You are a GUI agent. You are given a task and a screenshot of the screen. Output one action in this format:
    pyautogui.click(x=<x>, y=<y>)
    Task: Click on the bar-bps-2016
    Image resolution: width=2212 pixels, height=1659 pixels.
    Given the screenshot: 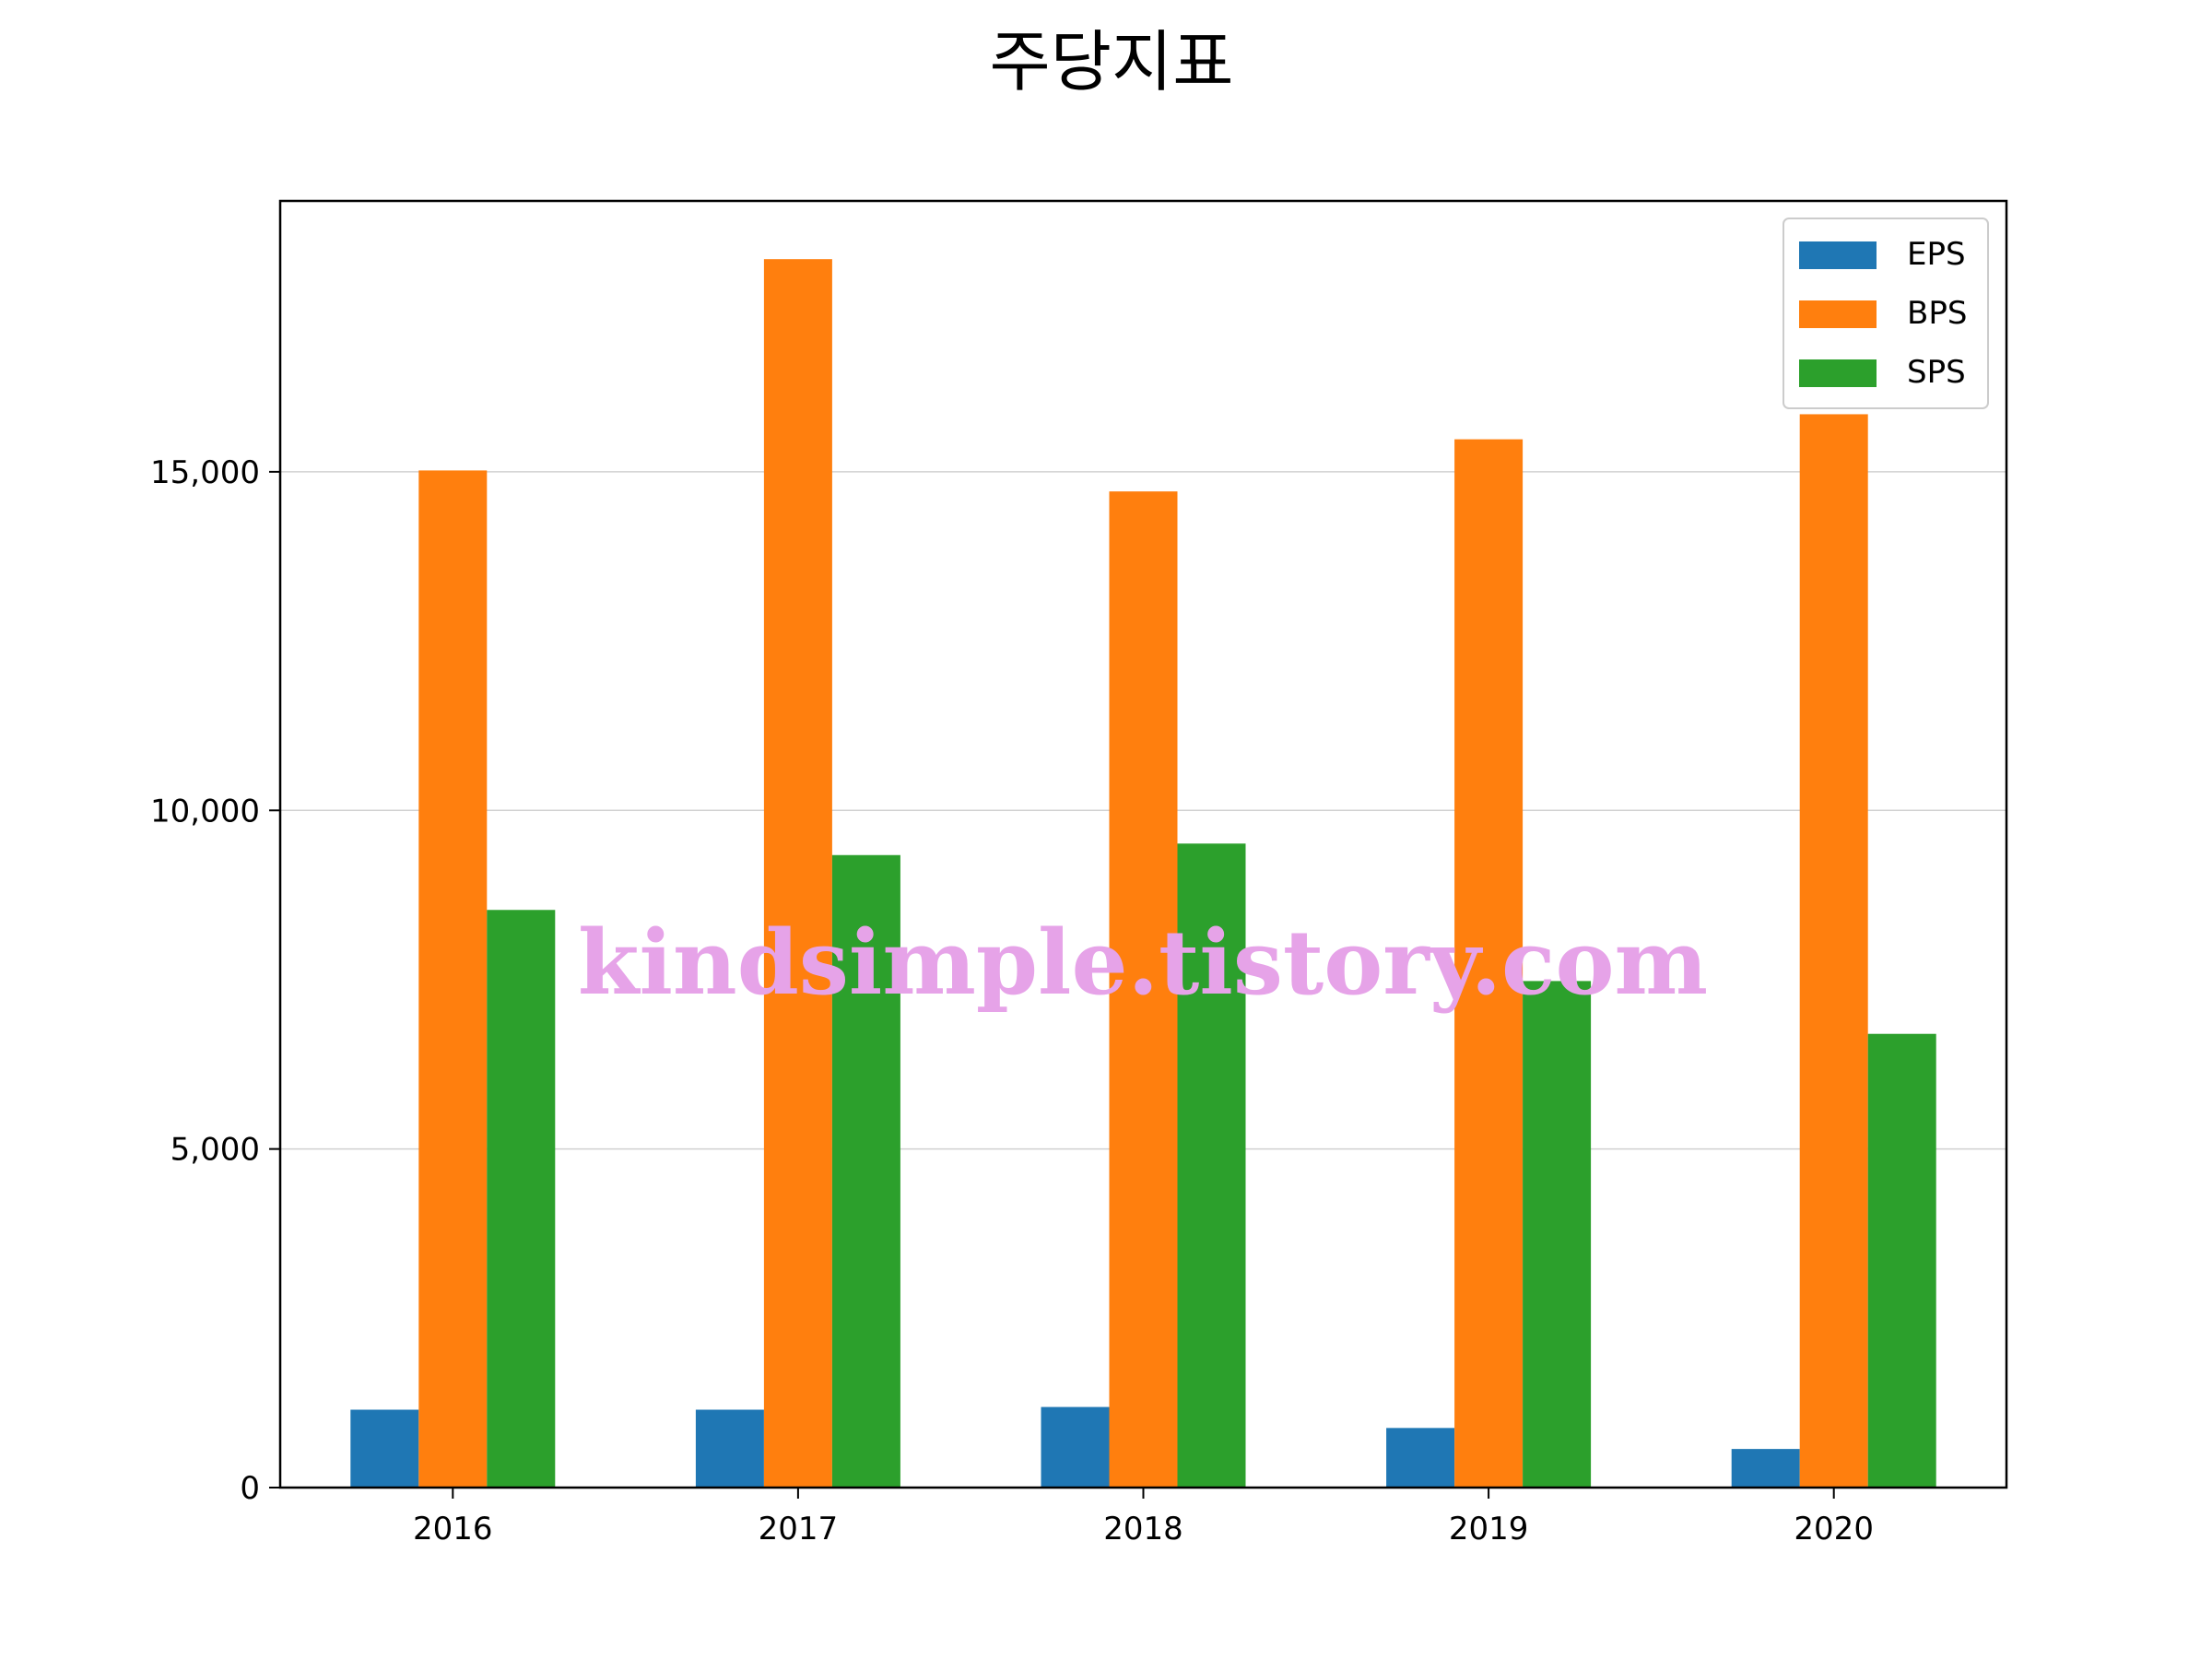 What is the action you would take?
    pyautogui.click(x=453, y=979)
    